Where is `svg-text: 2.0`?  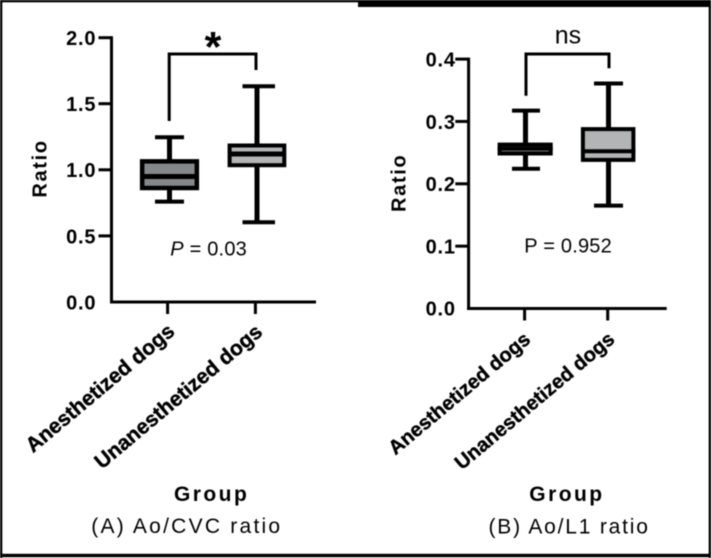 svg-text: 2.0 is located at coordinates (81, 39).